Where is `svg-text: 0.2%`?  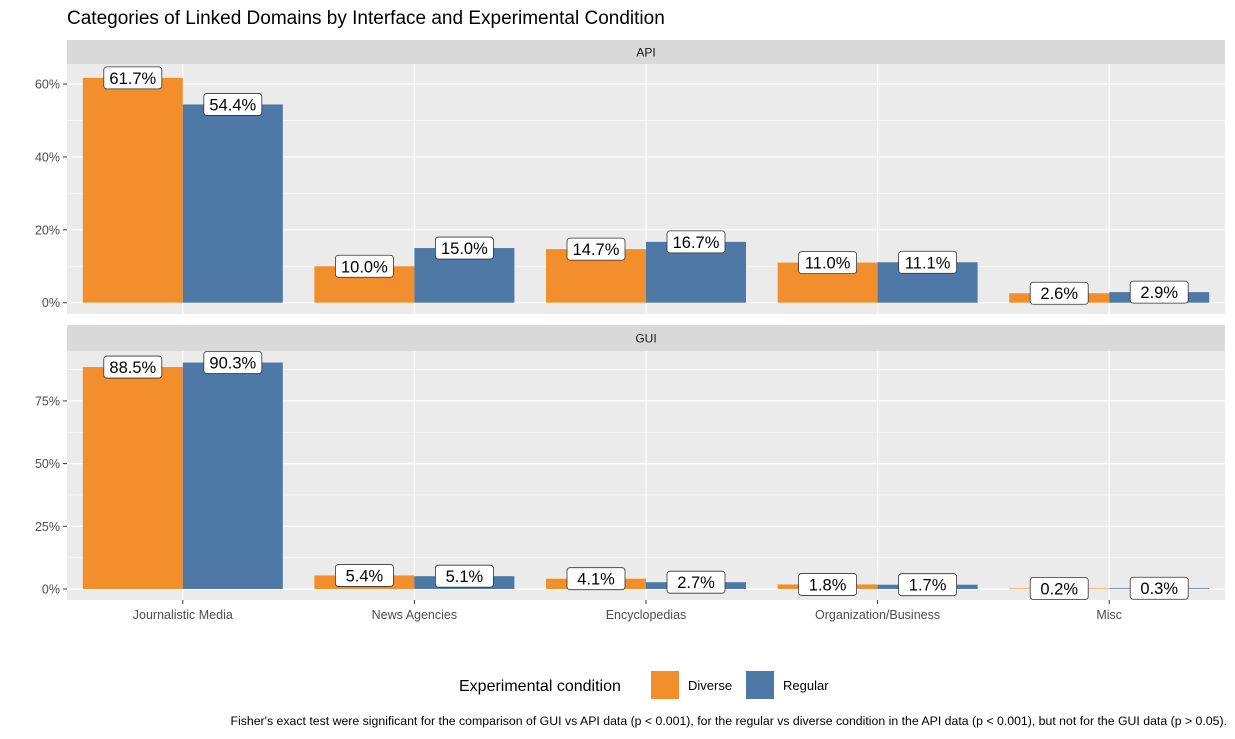
svg-text: 0.2% is located at coordinates (1059, 589).